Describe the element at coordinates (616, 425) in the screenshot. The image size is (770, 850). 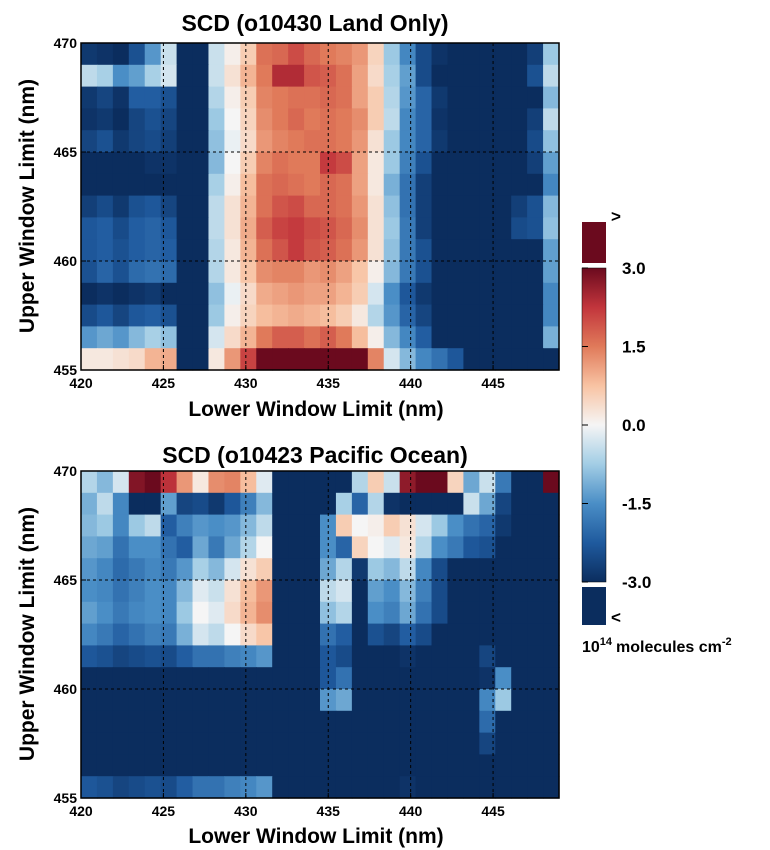
I see `colorbar-ticks: 3.0 1.5 0.0 -1.5 -3.0` at that location.